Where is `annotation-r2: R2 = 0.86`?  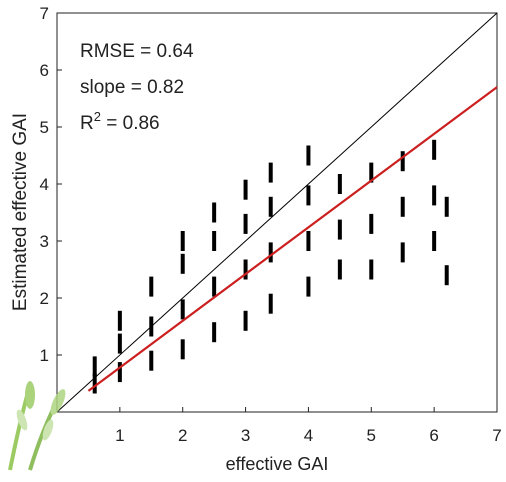
annotation-r2: R2 = 0.86 is located at coordinates (120, 121).